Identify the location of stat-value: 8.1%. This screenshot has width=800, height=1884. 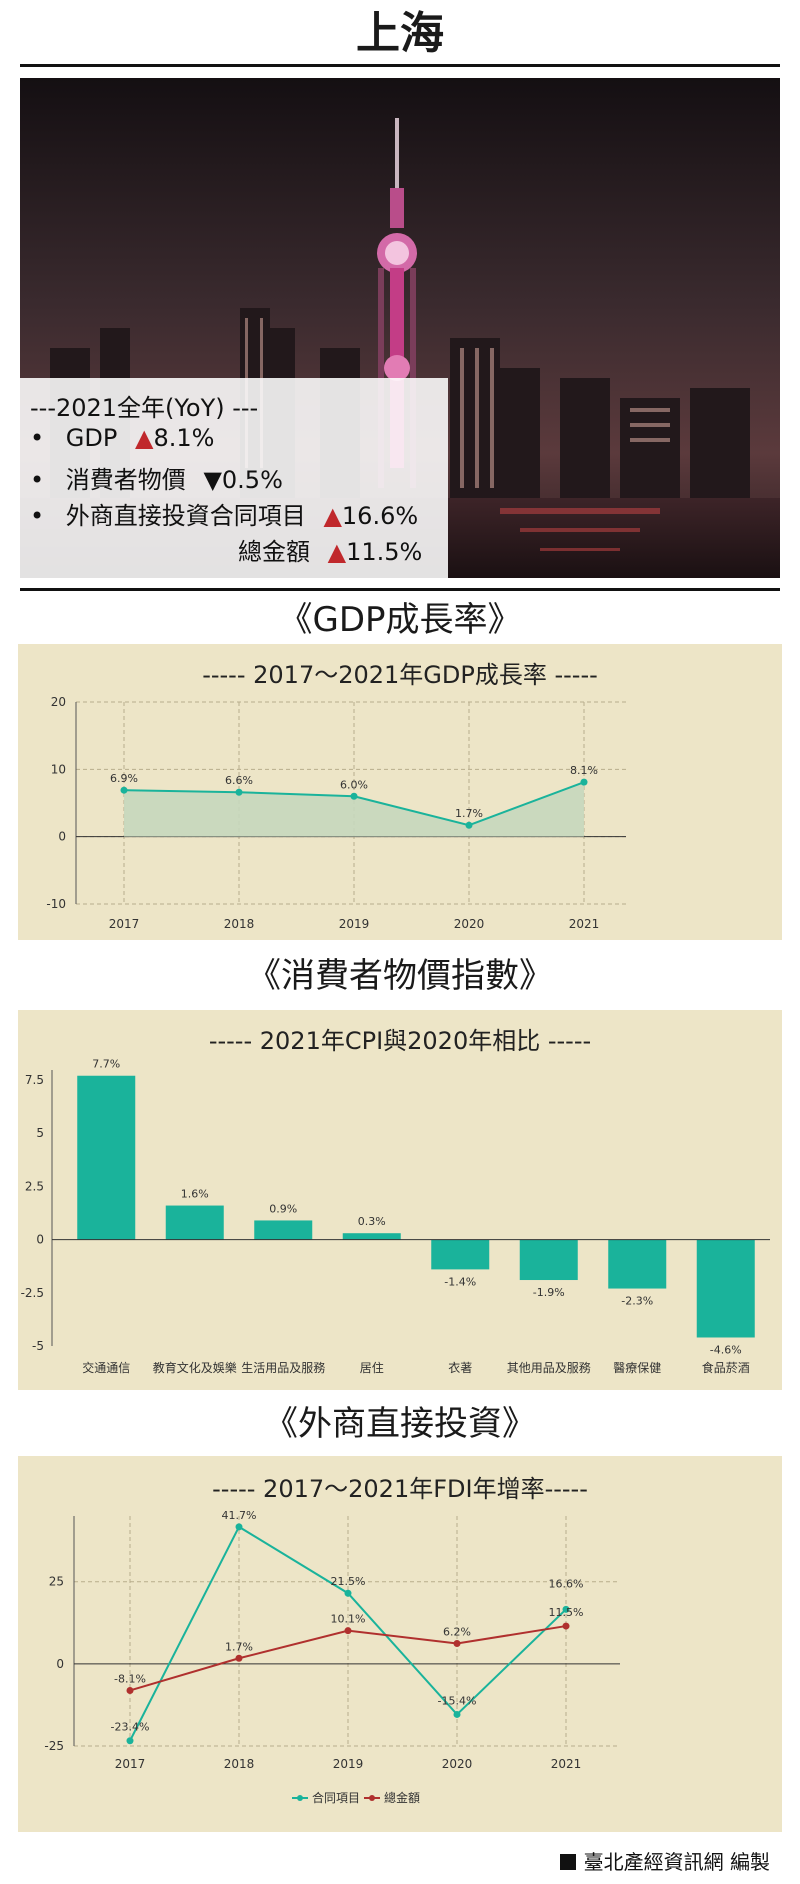
(184, 438).